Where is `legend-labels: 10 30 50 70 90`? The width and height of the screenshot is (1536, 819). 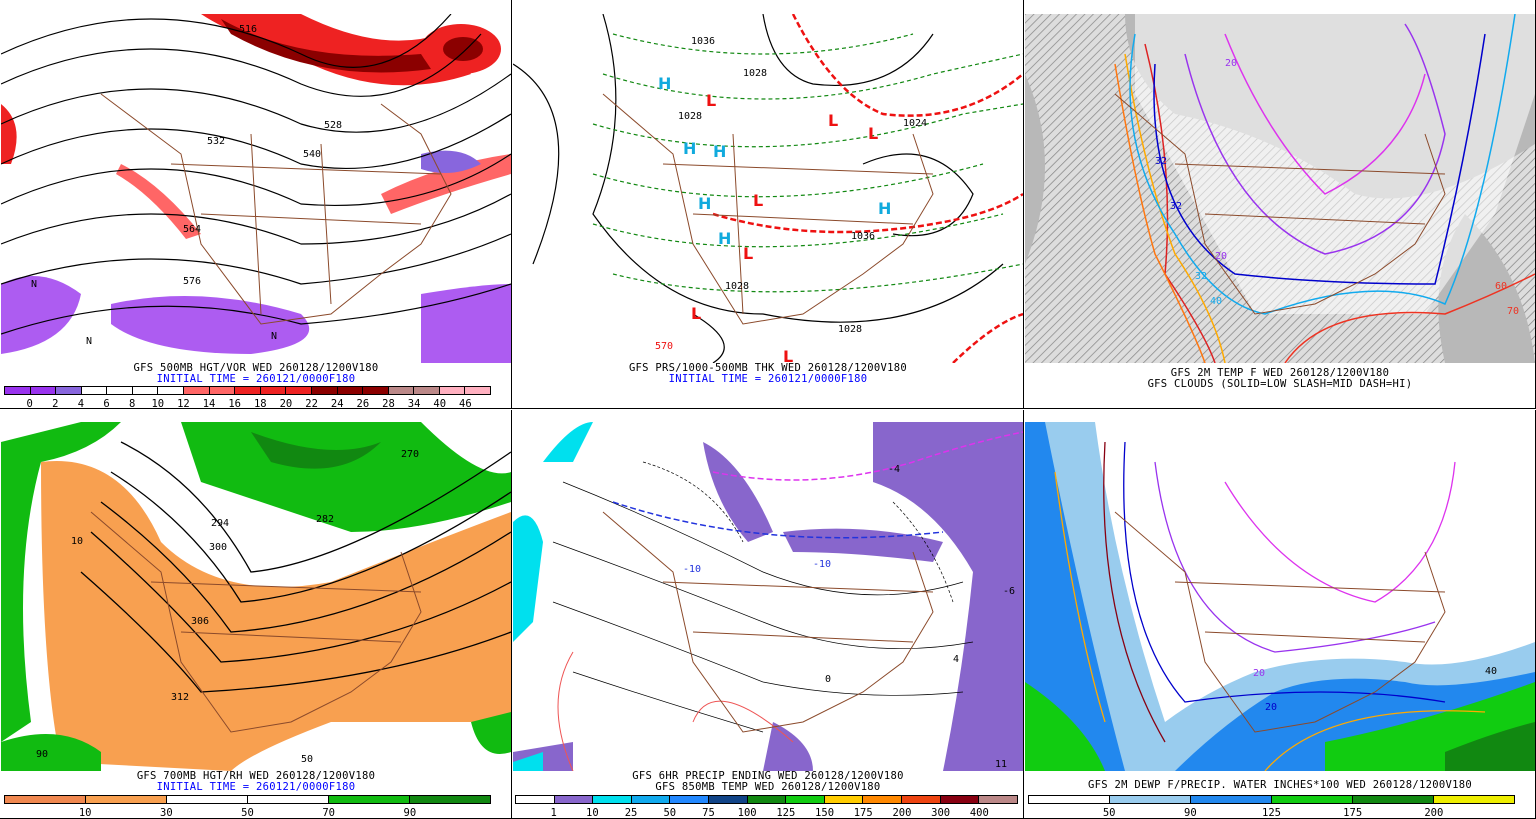 legend-labels: 10 30 50 70 90 is located at coordinates (247, 813).